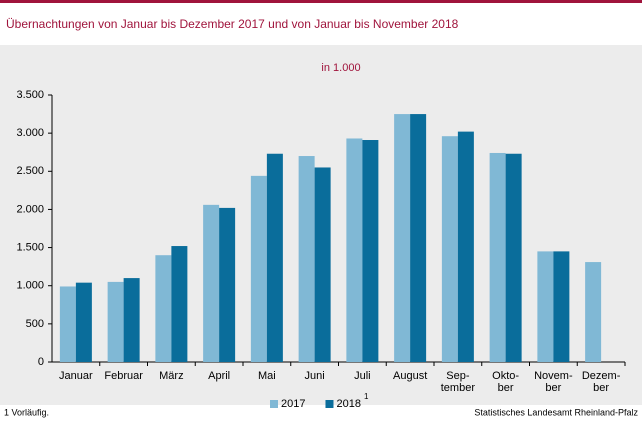 The height and width of the screenshot is (421, 642). What do you see at coordinates (171, 376) in the screenshot?
I see `x-tick-label: März` at bounding box center [171, 376].